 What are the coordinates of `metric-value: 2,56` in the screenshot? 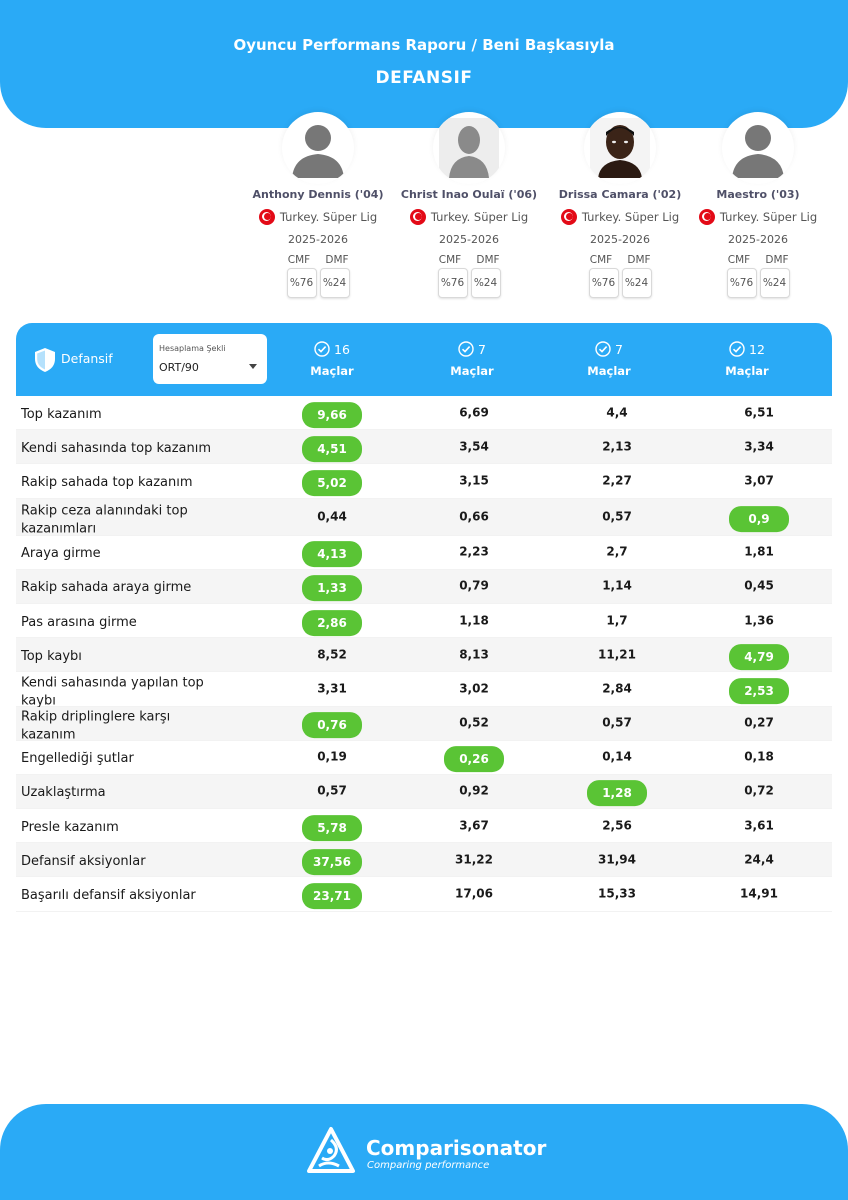 It's located at (617, 824).